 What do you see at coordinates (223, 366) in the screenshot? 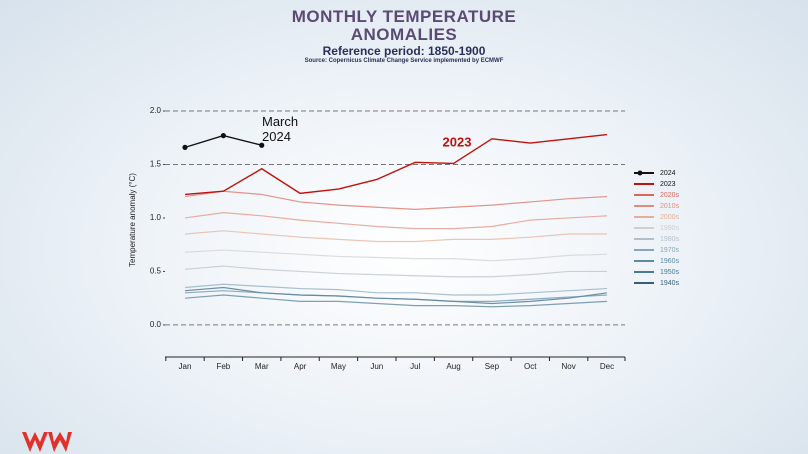
I see `x-tick-label: Feb` at bounding box center [223, 366].